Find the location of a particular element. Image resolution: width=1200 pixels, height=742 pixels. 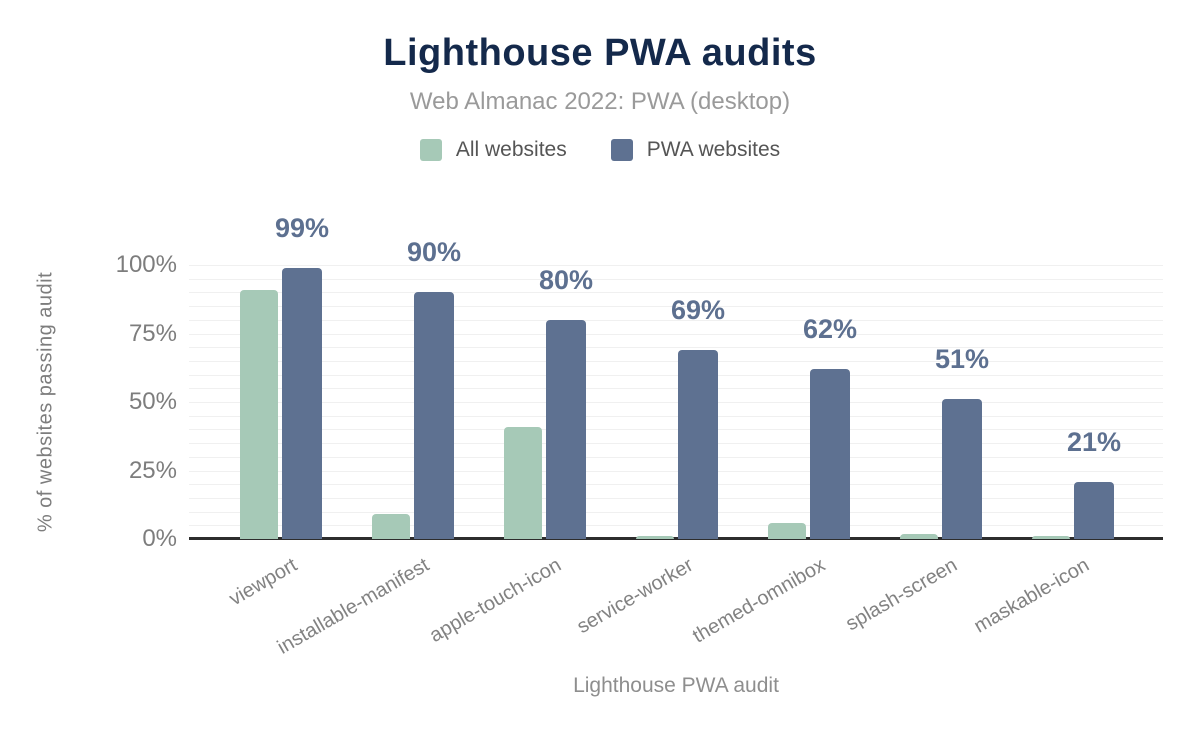

bar-pwa-websites-maskable-icon is located at coordinates (1094, 510).